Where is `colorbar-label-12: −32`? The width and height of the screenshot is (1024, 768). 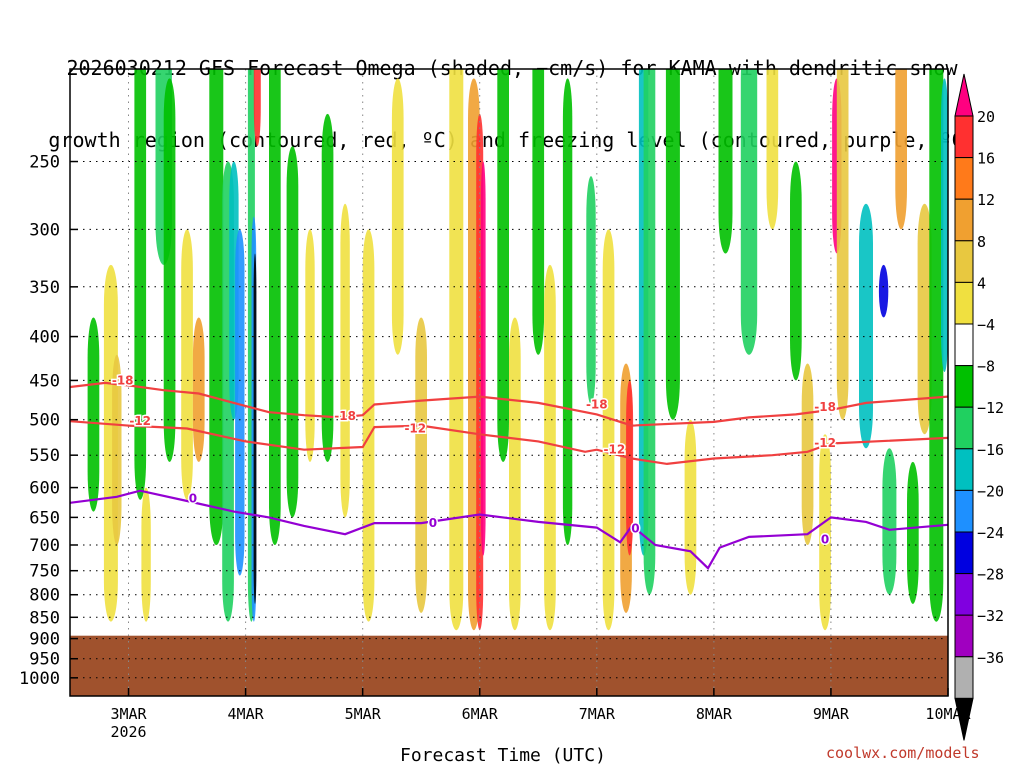
colorbar-label-12: −32 is located at coordinates (990, 616).